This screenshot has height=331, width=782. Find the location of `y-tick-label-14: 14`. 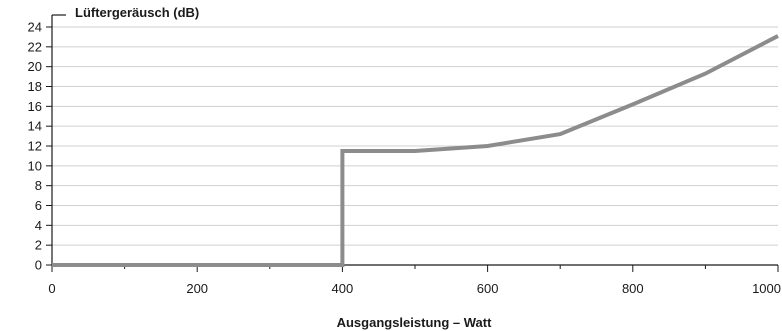

y-tick-label-14: 14 is located at coordinates (35, 126).